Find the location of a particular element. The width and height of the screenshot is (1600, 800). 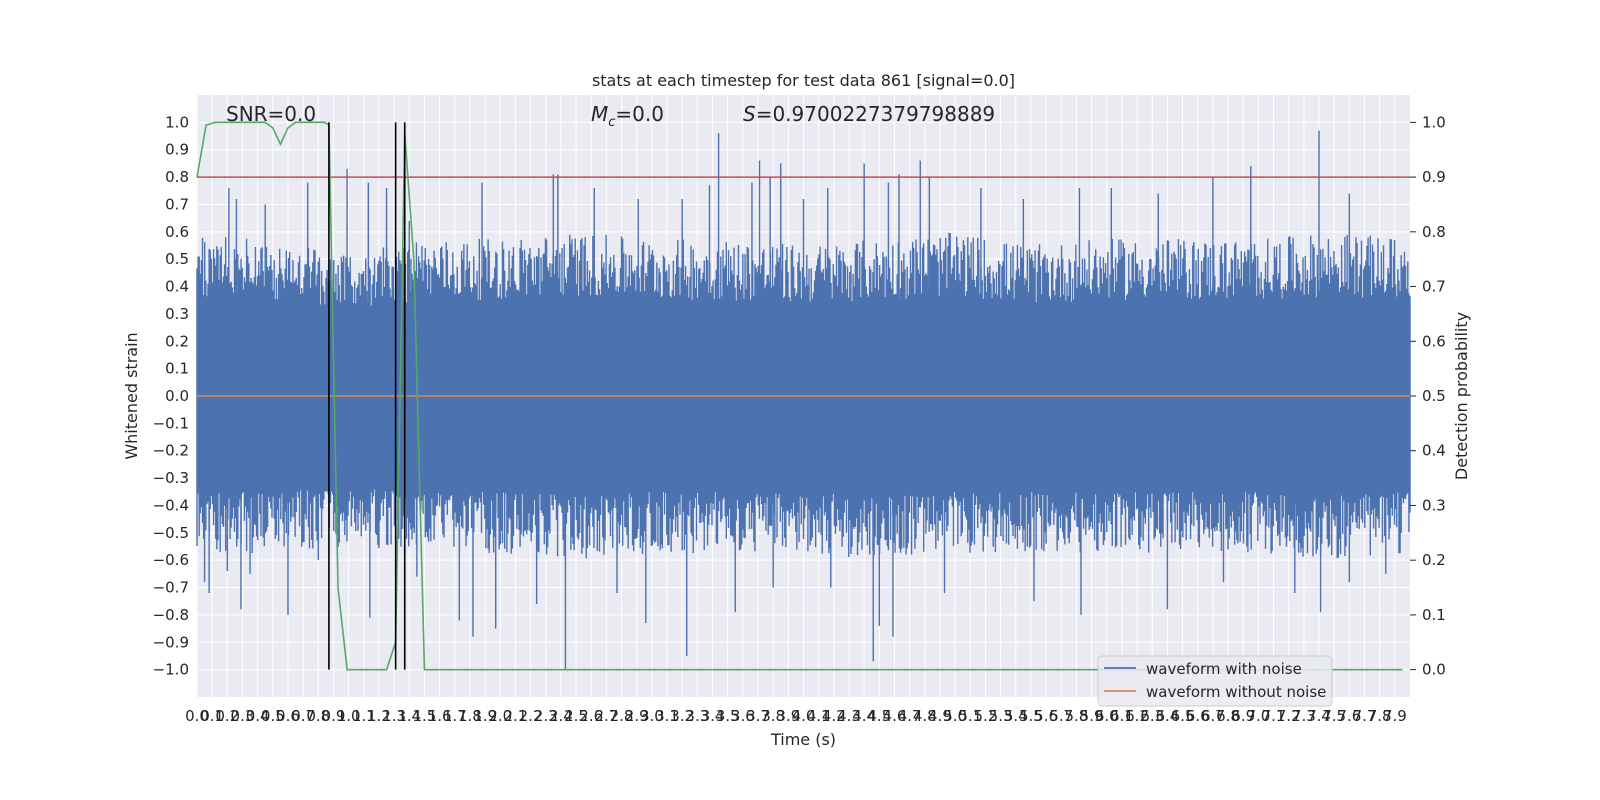

x-tick-label: 2.0 is located at coordinates (500, 716).